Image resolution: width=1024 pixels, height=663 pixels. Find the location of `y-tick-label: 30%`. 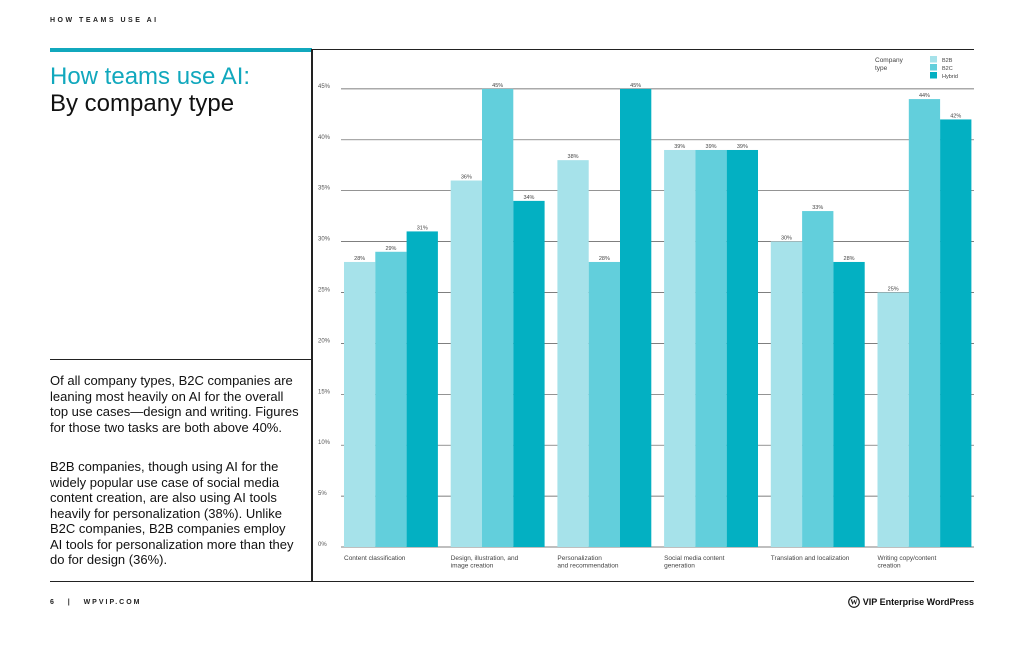

y-tick-label: 30% is located at coordinates (324, 240).